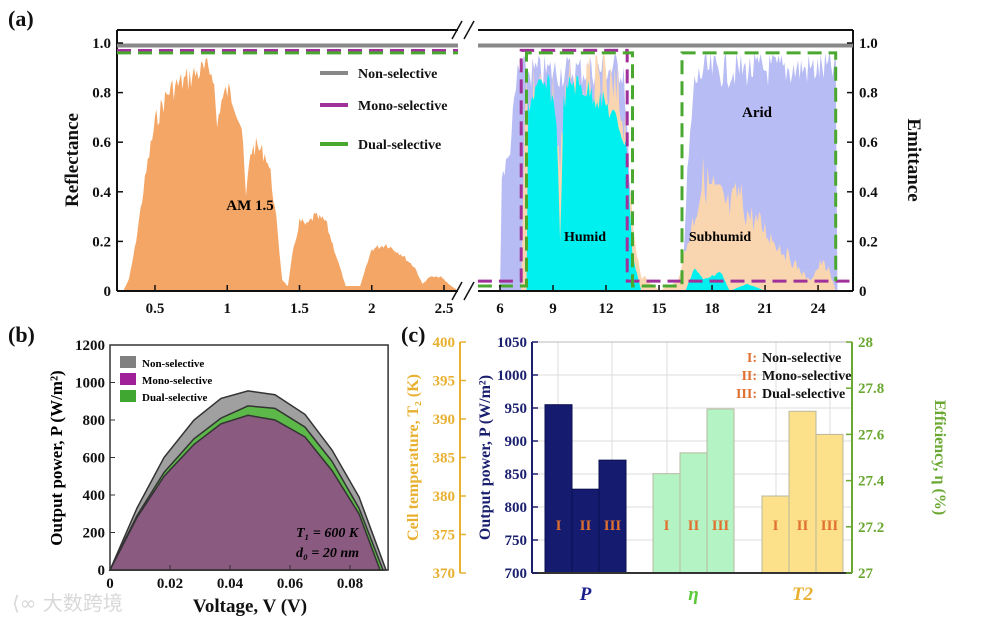 The image size is (983, 621). Describe the element at coordinates (94, 421) in the screenshot. I see `y-tick-label: 800` at that location.